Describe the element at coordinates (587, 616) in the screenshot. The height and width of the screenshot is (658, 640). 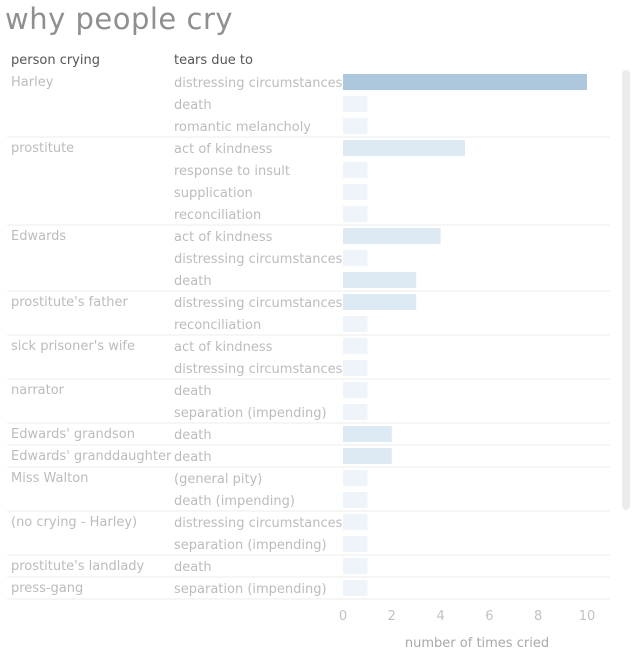
I see `x-tick-label: 10` at that location.